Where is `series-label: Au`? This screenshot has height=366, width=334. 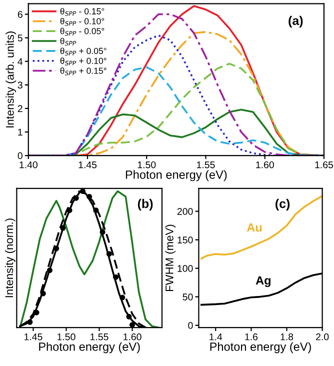
series-label: Au is located at coordinates (254, 227).